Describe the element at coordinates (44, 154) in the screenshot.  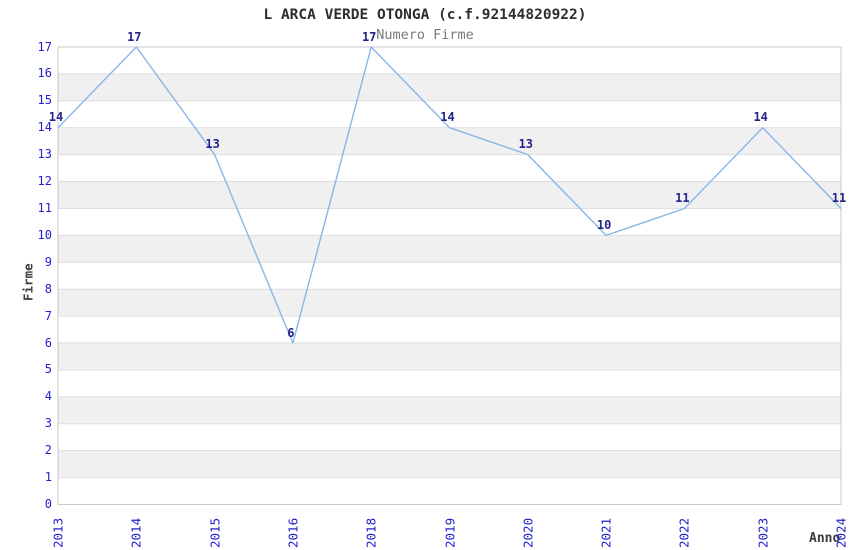
I see `y-tick-label: 13` at that location.